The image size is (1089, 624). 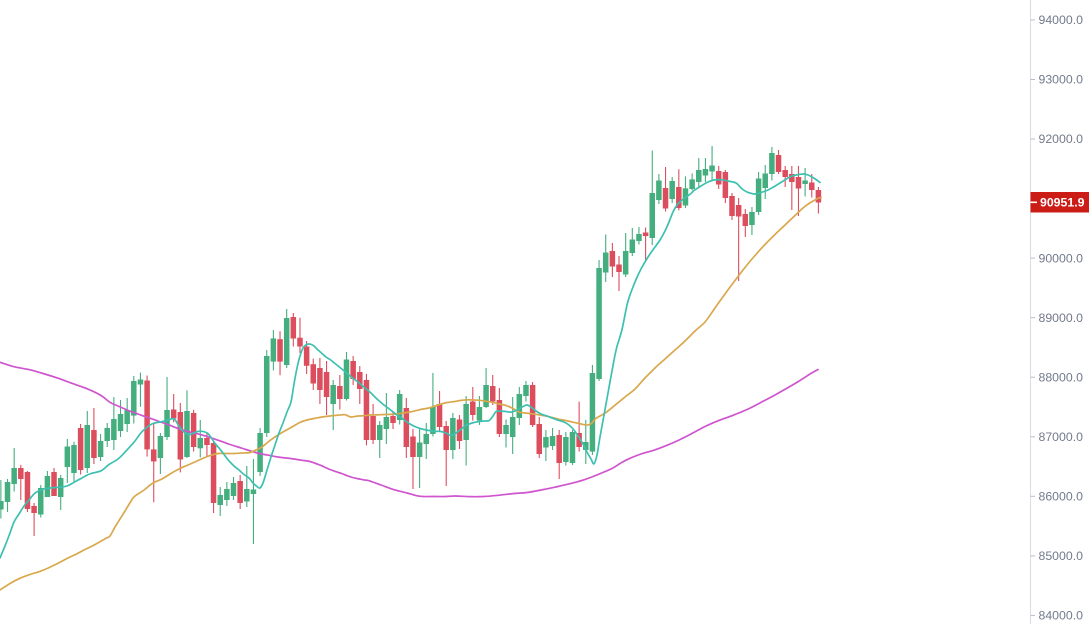 I want to click on svg-text: 92000.0, so click(x=1061, y=139).